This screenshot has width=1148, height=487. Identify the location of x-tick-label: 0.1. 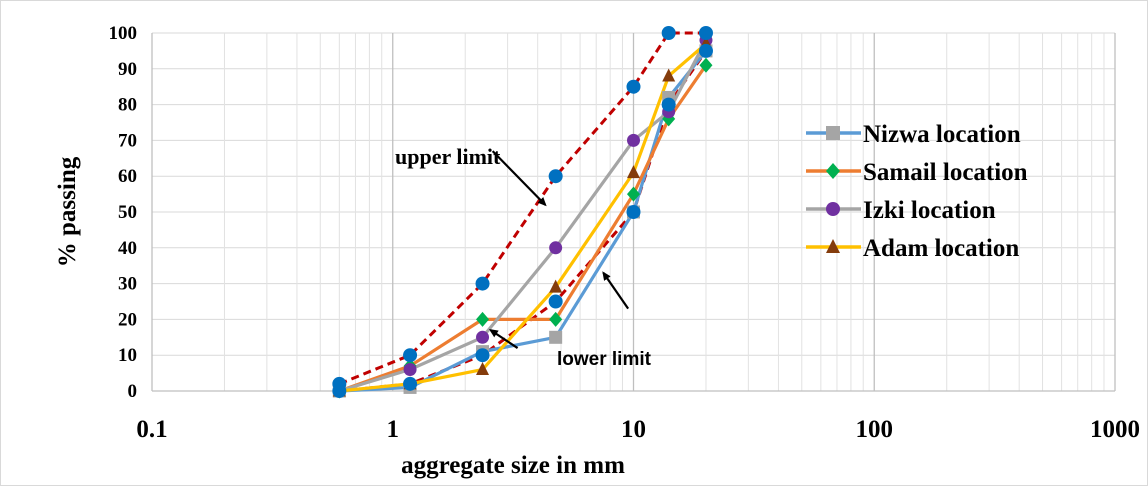
(151, 429).